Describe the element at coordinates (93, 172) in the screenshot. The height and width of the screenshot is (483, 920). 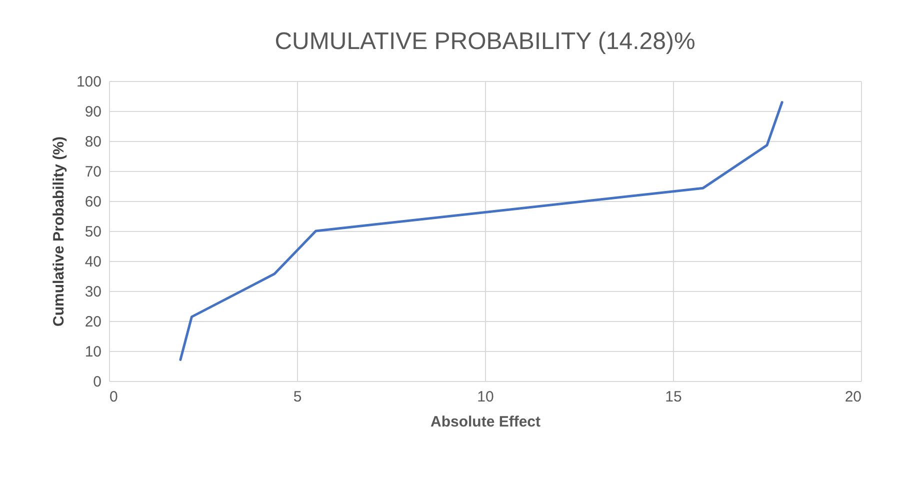
I see `y-tick-label: 70` at that location.